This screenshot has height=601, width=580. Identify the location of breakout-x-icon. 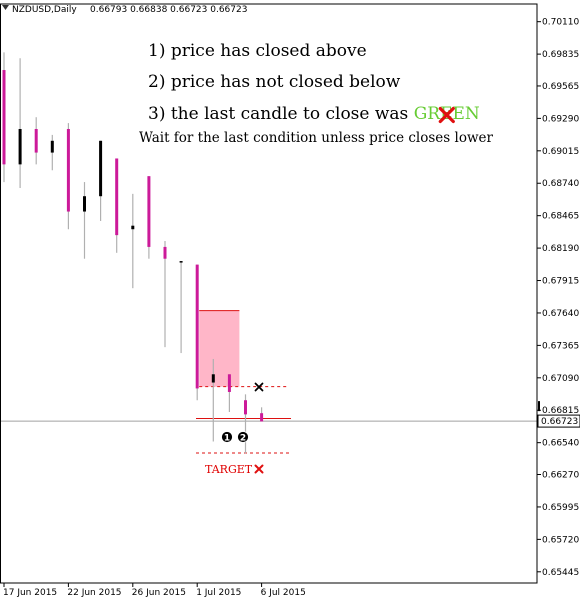
(259, 387).